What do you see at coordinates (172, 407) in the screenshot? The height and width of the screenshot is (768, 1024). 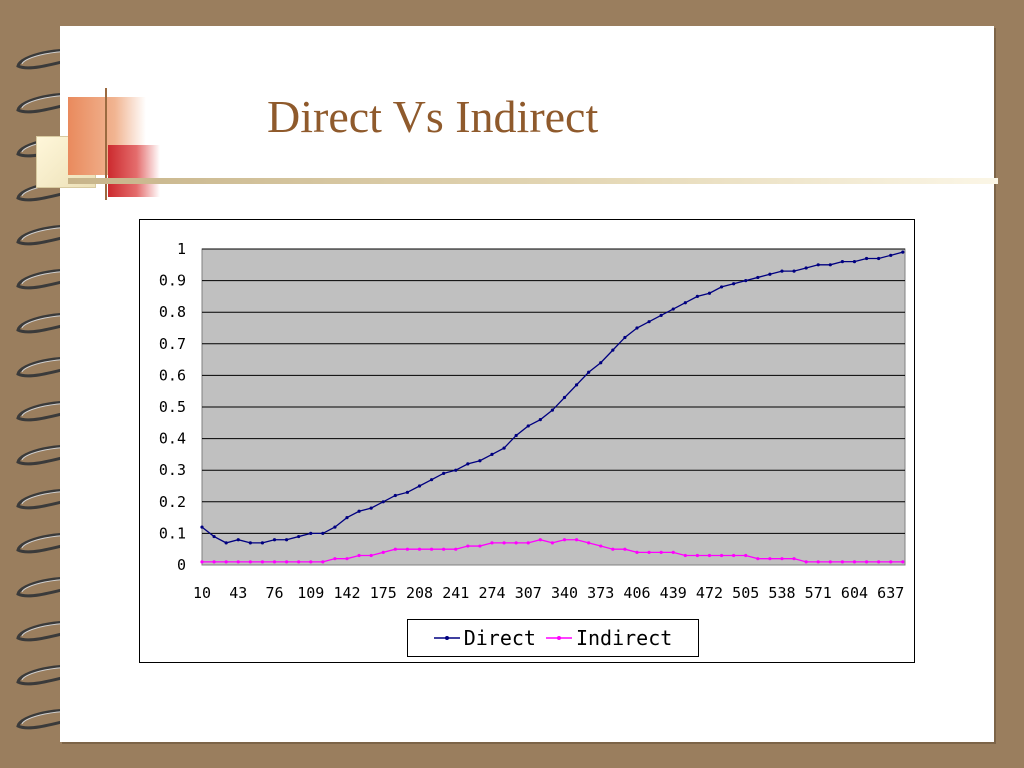 I see `y-tick-label: 0.5` at bounding box center [172, 407].